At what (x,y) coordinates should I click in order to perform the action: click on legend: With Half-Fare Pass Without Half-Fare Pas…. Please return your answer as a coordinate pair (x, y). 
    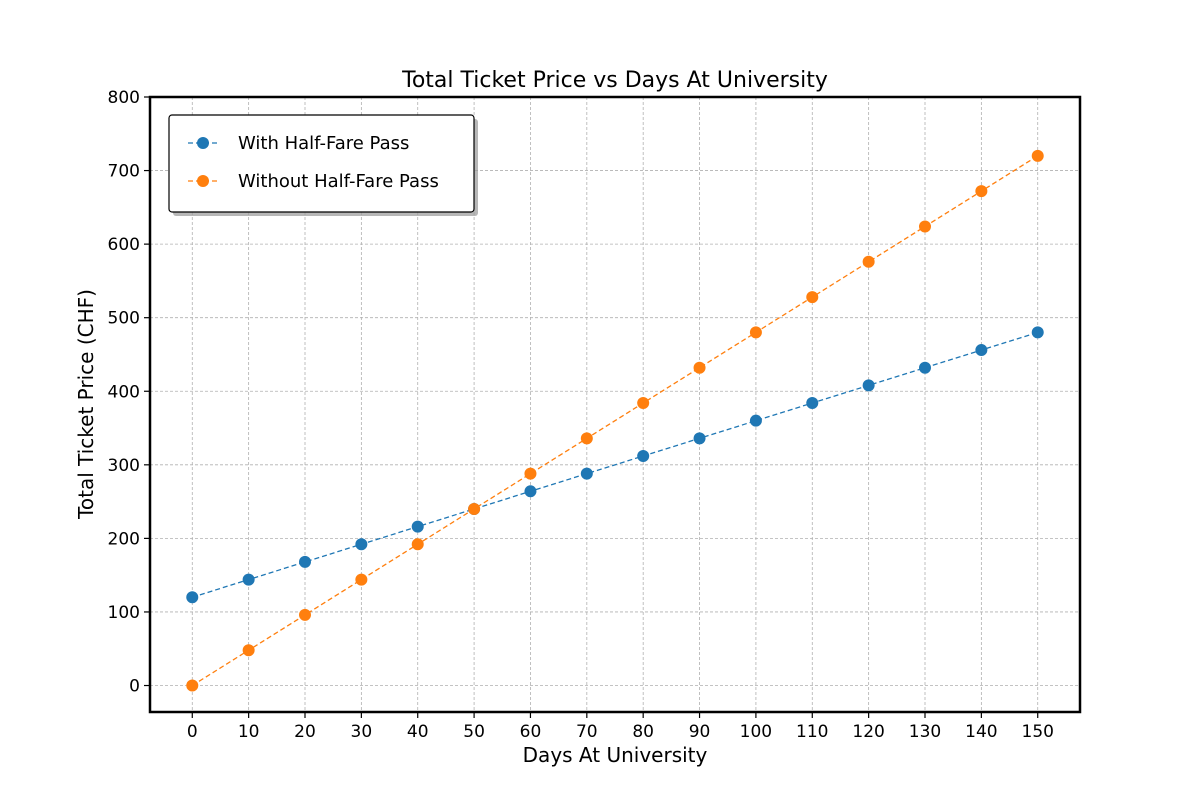
    Looking at the image, I should click on (323, 165).